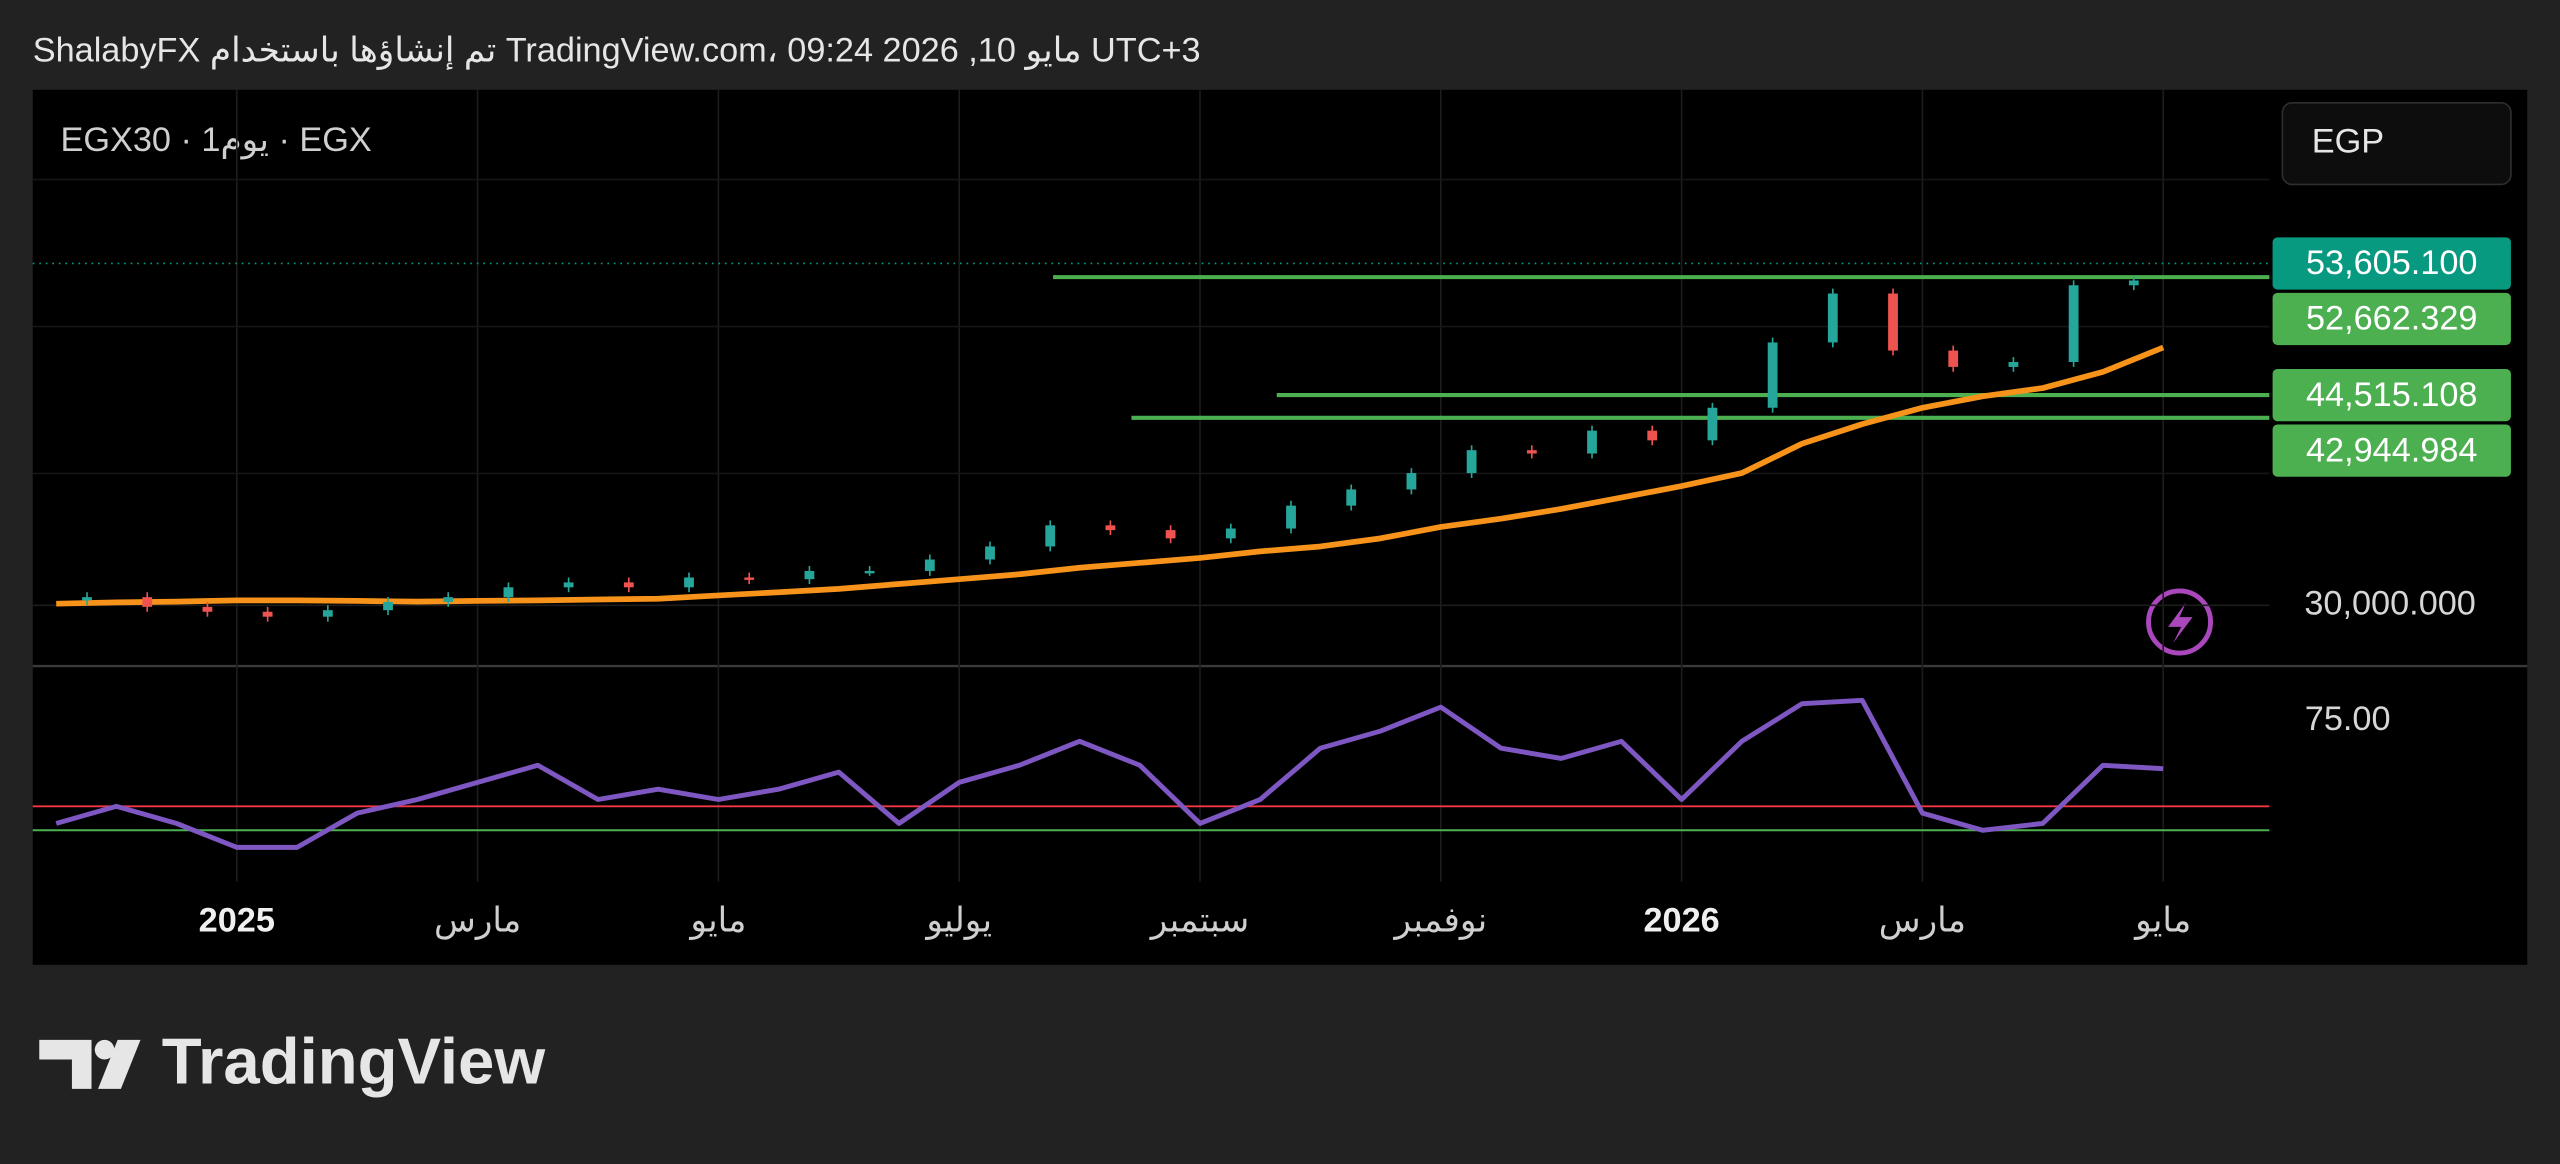 The width and height of the screenshot is (2560, 1164). Describe the element at coordinates (237, 920) in the screenshot. I see `x-tick-label: 2025` at that location.